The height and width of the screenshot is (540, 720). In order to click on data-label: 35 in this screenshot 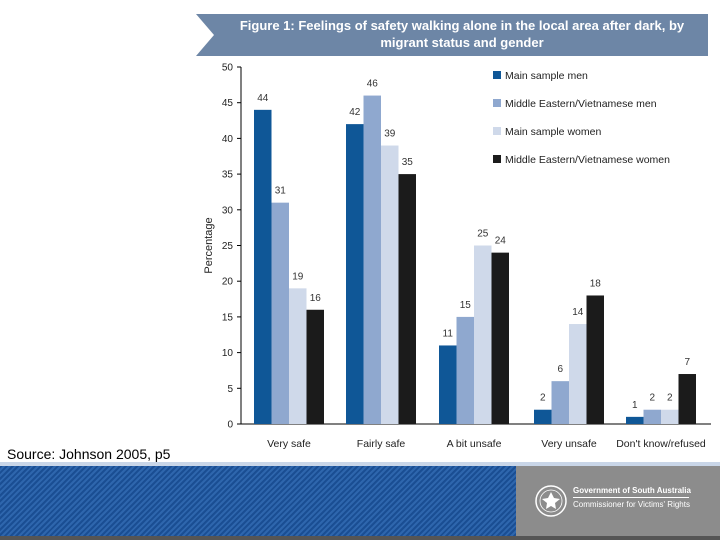, I will do `click(408, 162)`.